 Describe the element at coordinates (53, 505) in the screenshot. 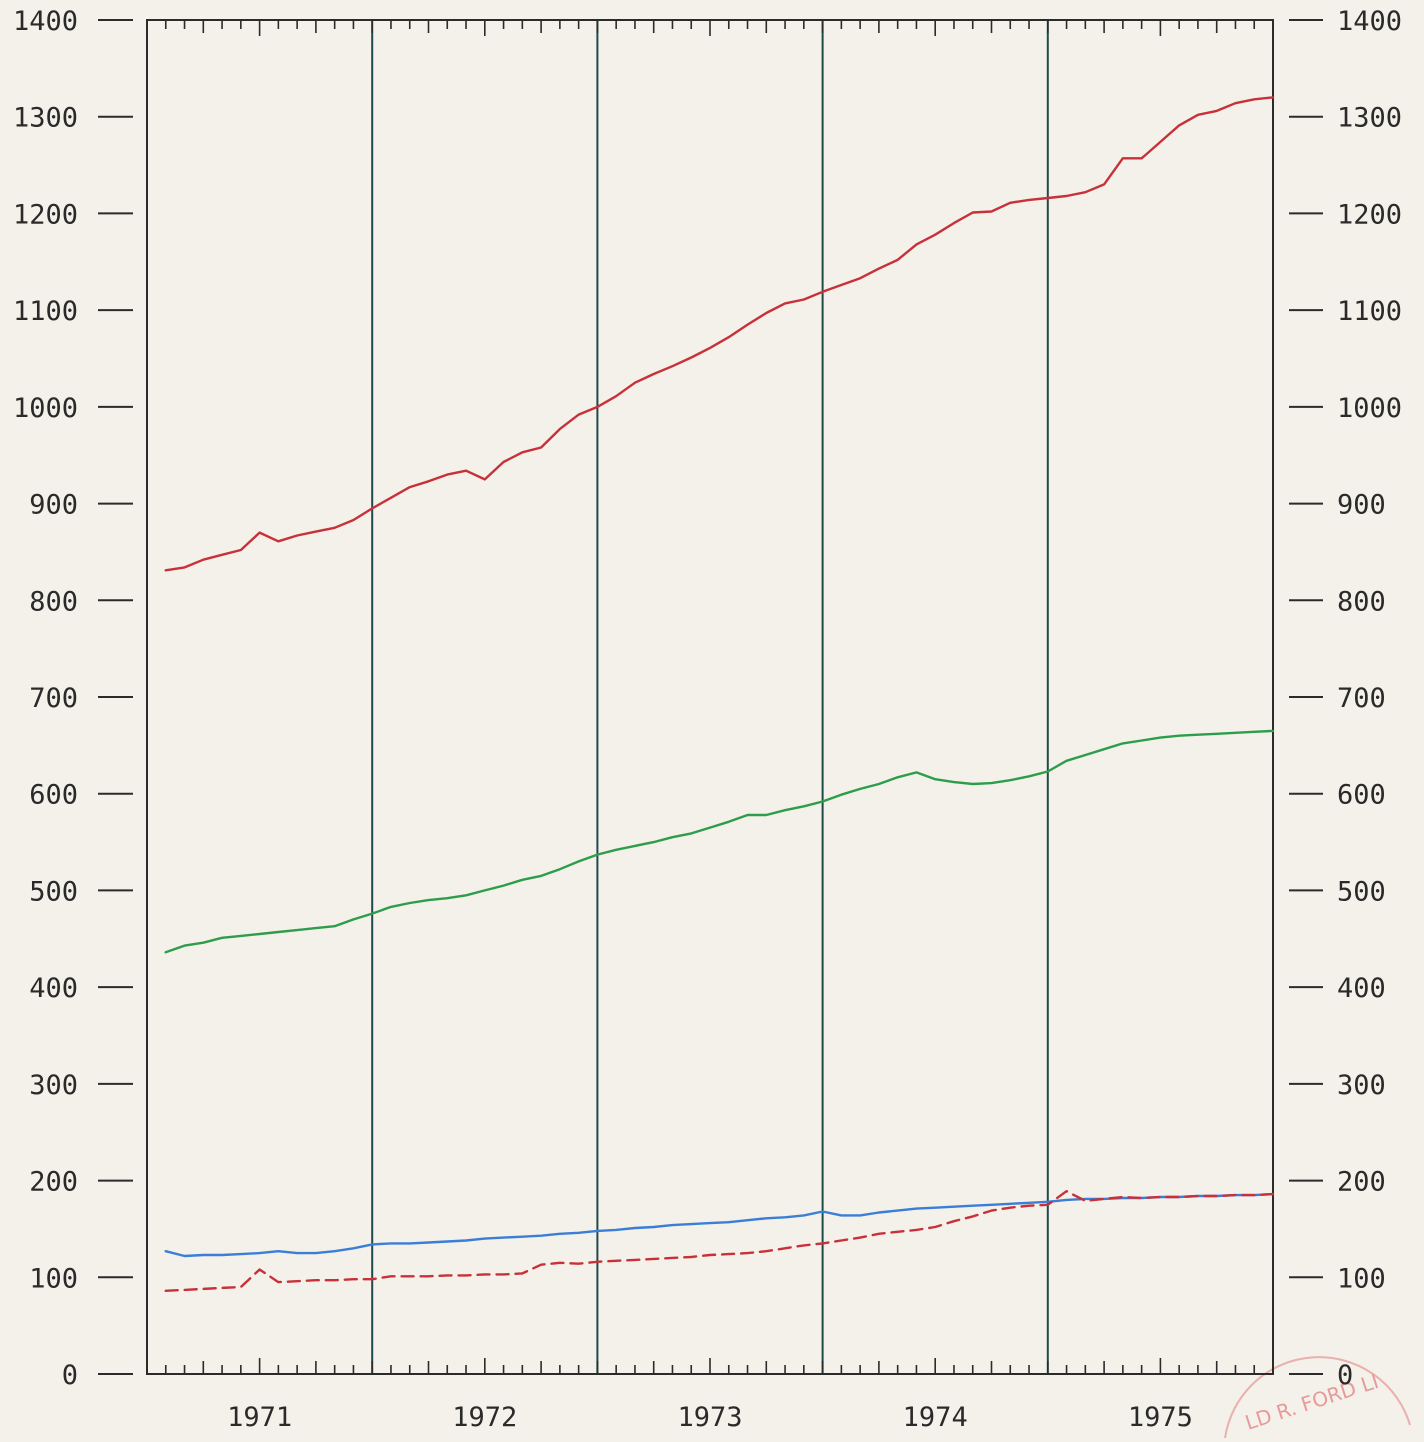

I see `y-tick-label-left: 900` at that location.